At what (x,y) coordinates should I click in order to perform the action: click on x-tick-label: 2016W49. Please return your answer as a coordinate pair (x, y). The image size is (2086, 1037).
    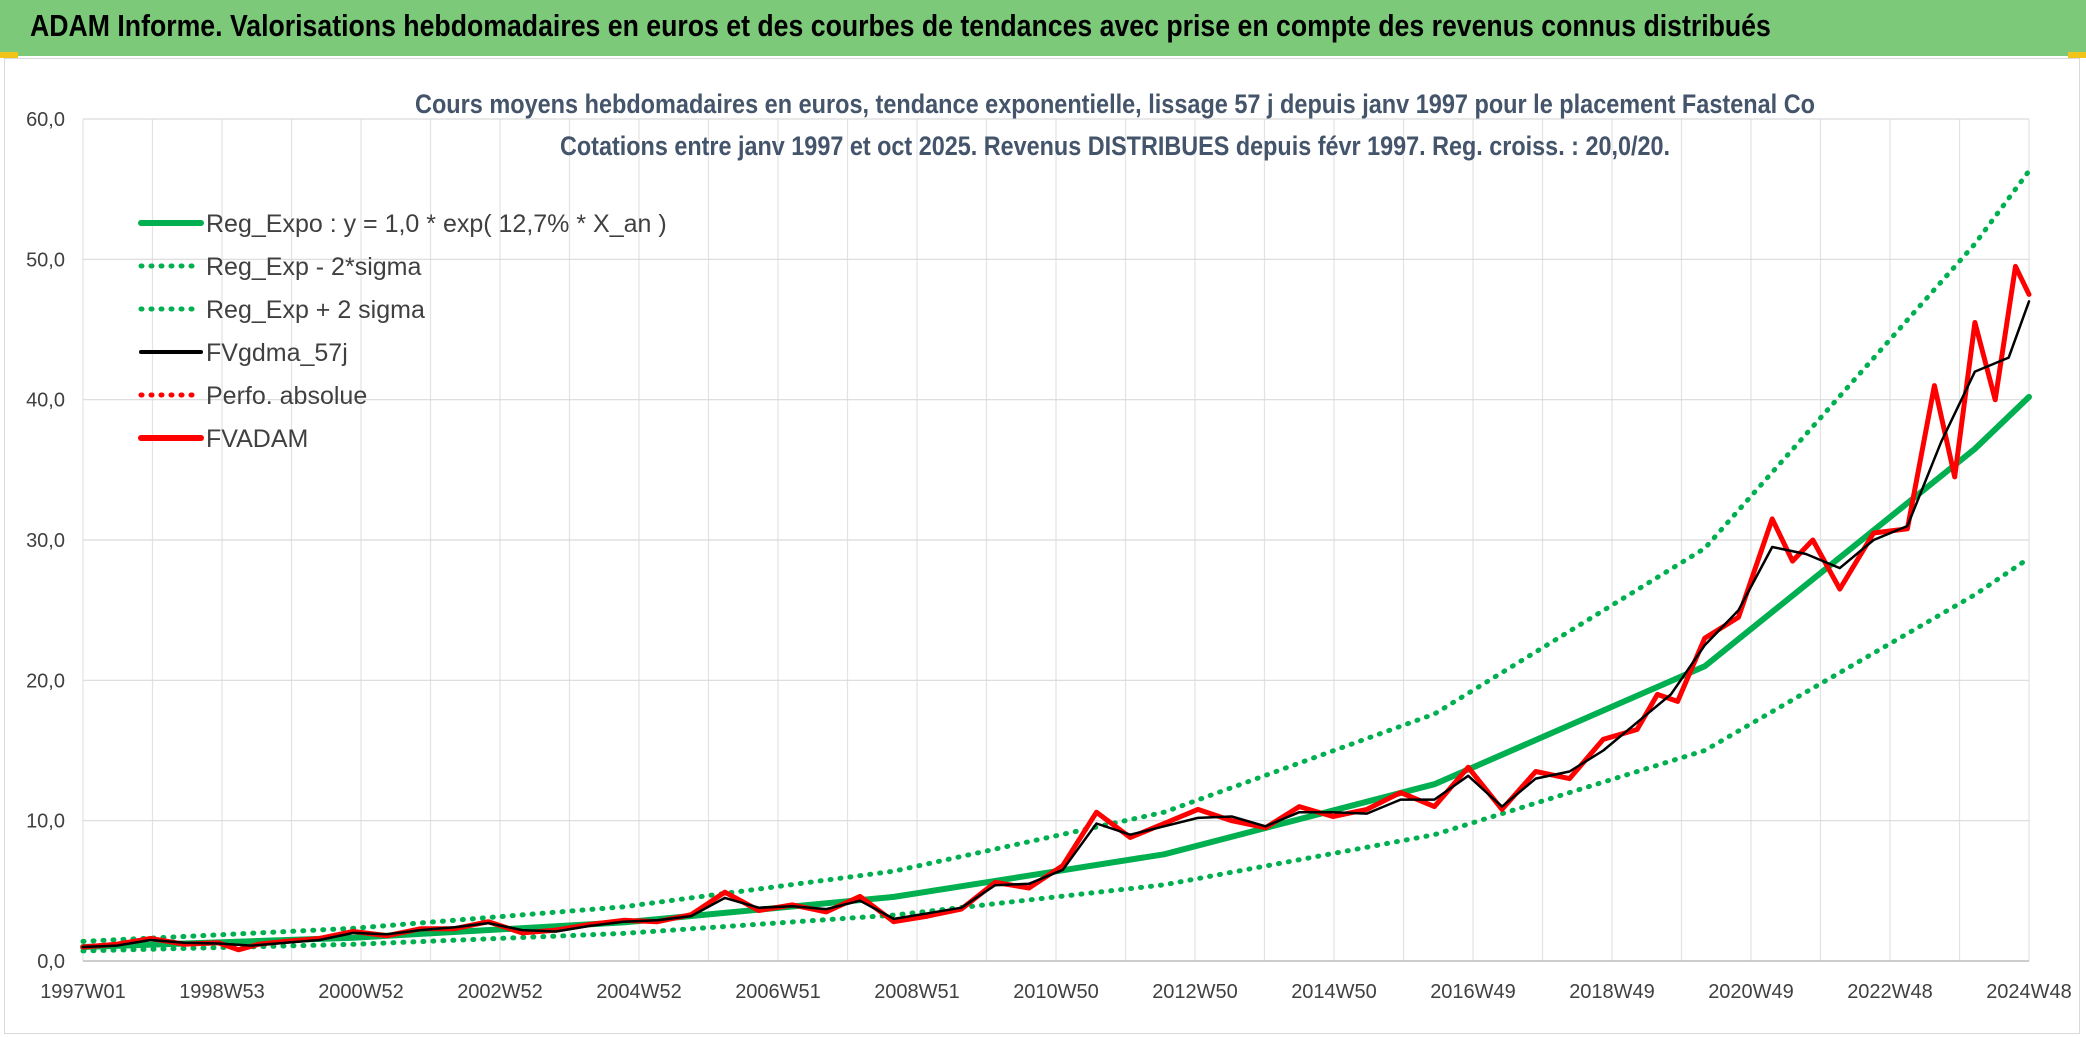
    Looking at the image, I should click on (1473, 992).